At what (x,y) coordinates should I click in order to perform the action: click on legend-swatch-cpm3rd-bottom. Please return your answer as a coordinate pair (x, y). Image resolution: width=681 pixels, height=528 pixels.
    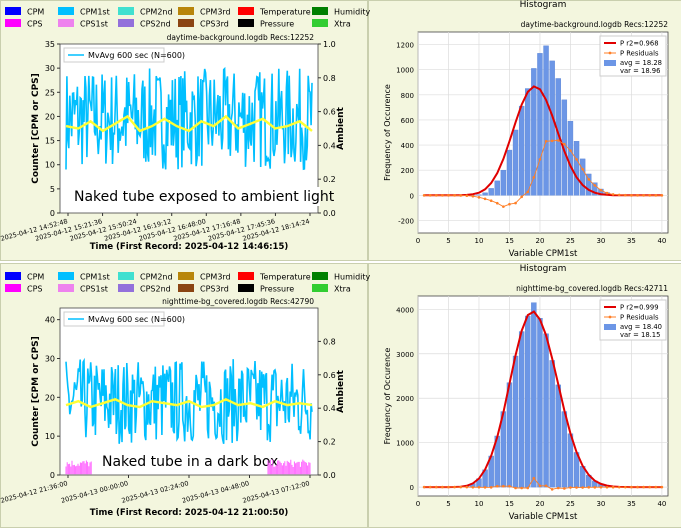
    Looking at the image, I should click on (186, 276).